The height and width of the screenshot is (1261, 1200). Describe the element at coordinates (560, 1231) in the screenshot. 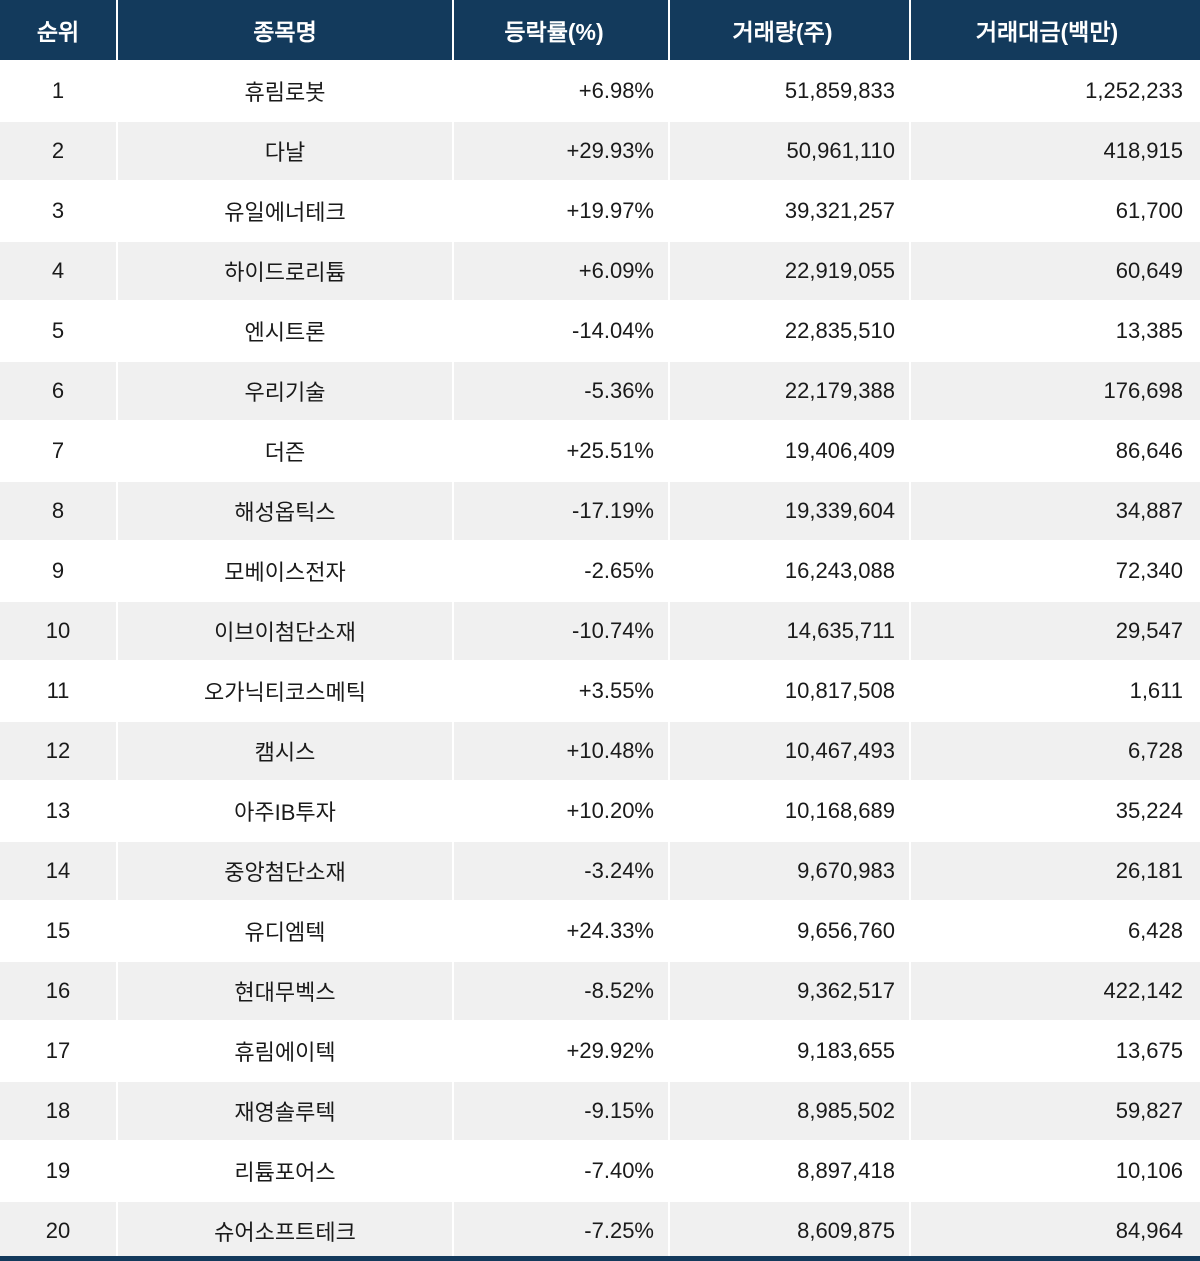

I see `change-rate-cell: -7.25%` at that location.